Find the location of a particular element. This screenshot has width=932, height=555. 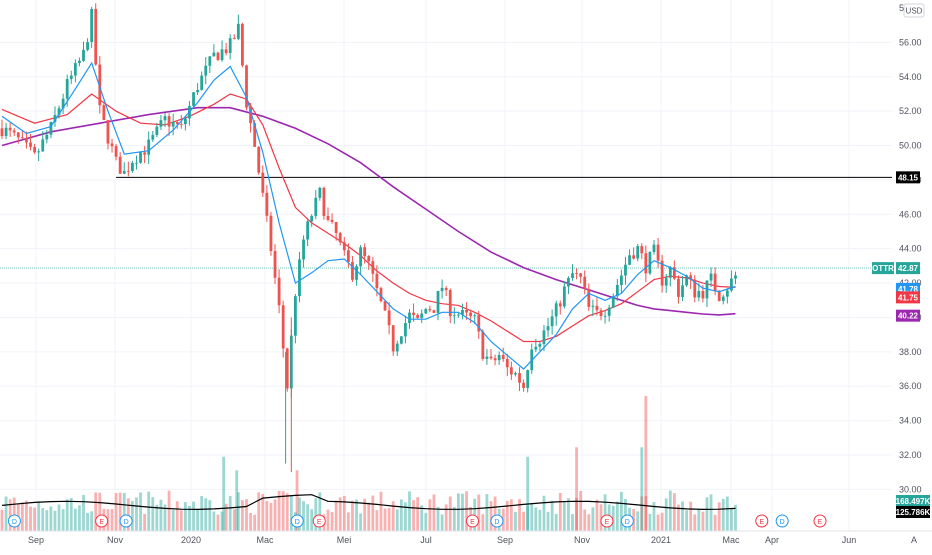

y-tick-label: 44.00 is located at coordinates (910, 249).